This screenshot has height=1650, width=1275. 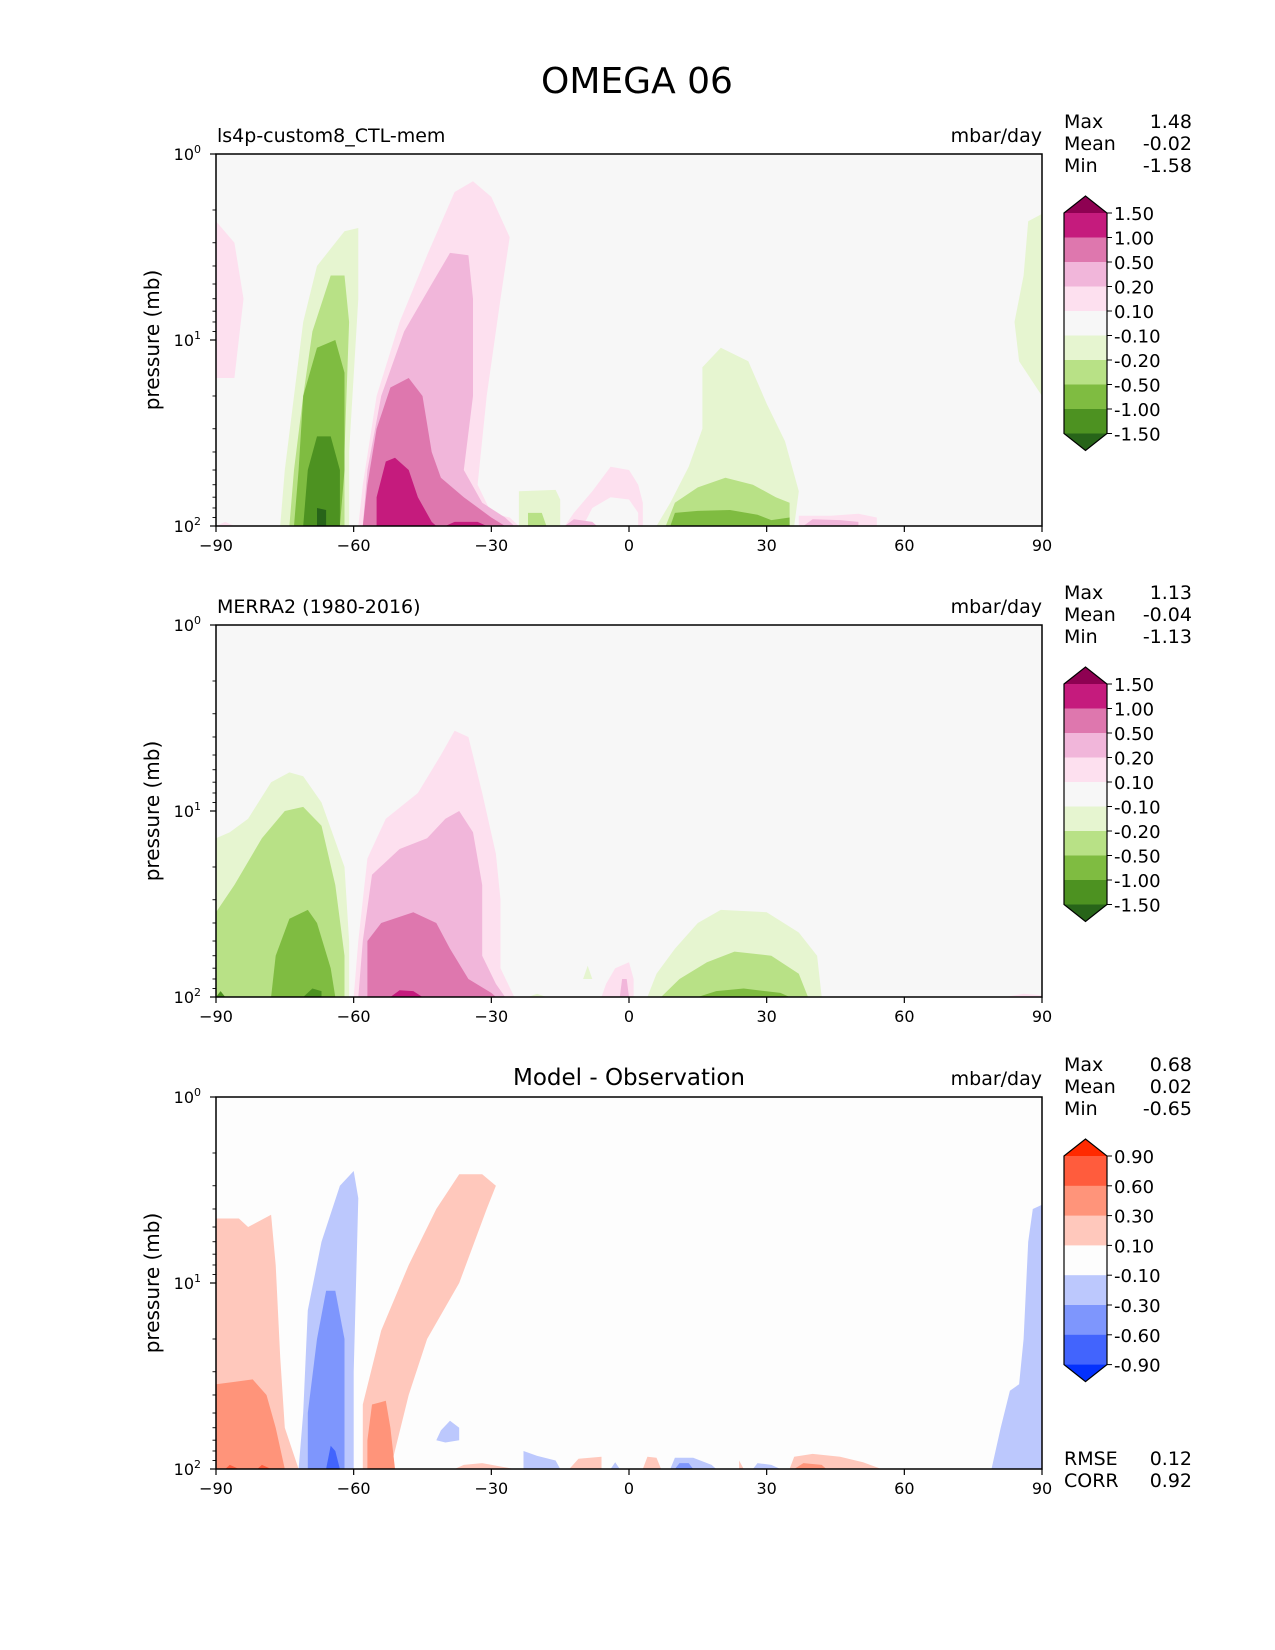 What do you see at coordinates (1167, 144) in the screenshot?
I see `stat-value: -0.02` at bounding box center [1167, 144].